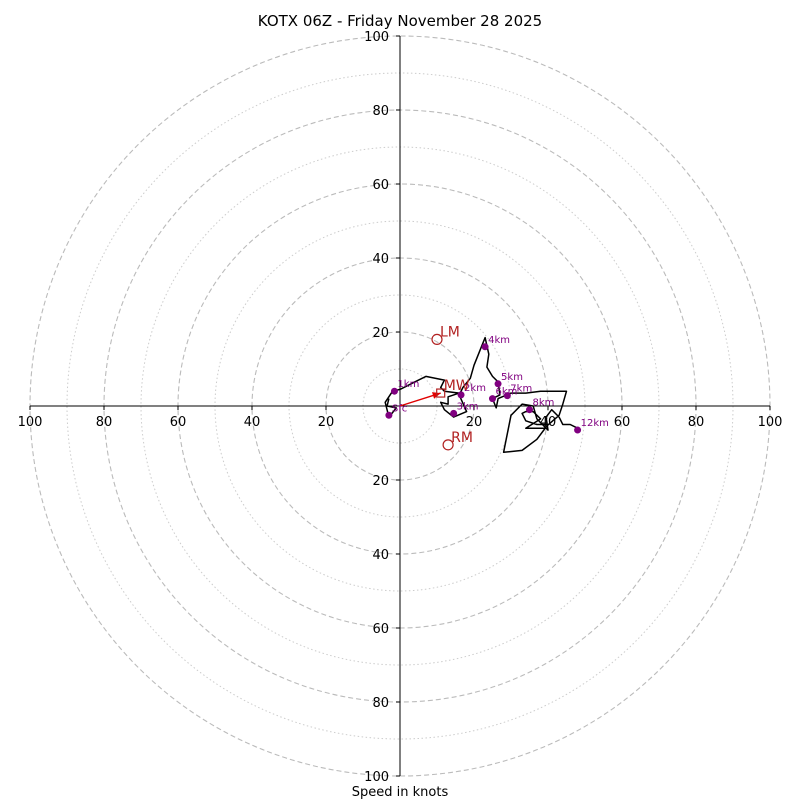  I want to click on height-marker-8km, so click(529, 410).